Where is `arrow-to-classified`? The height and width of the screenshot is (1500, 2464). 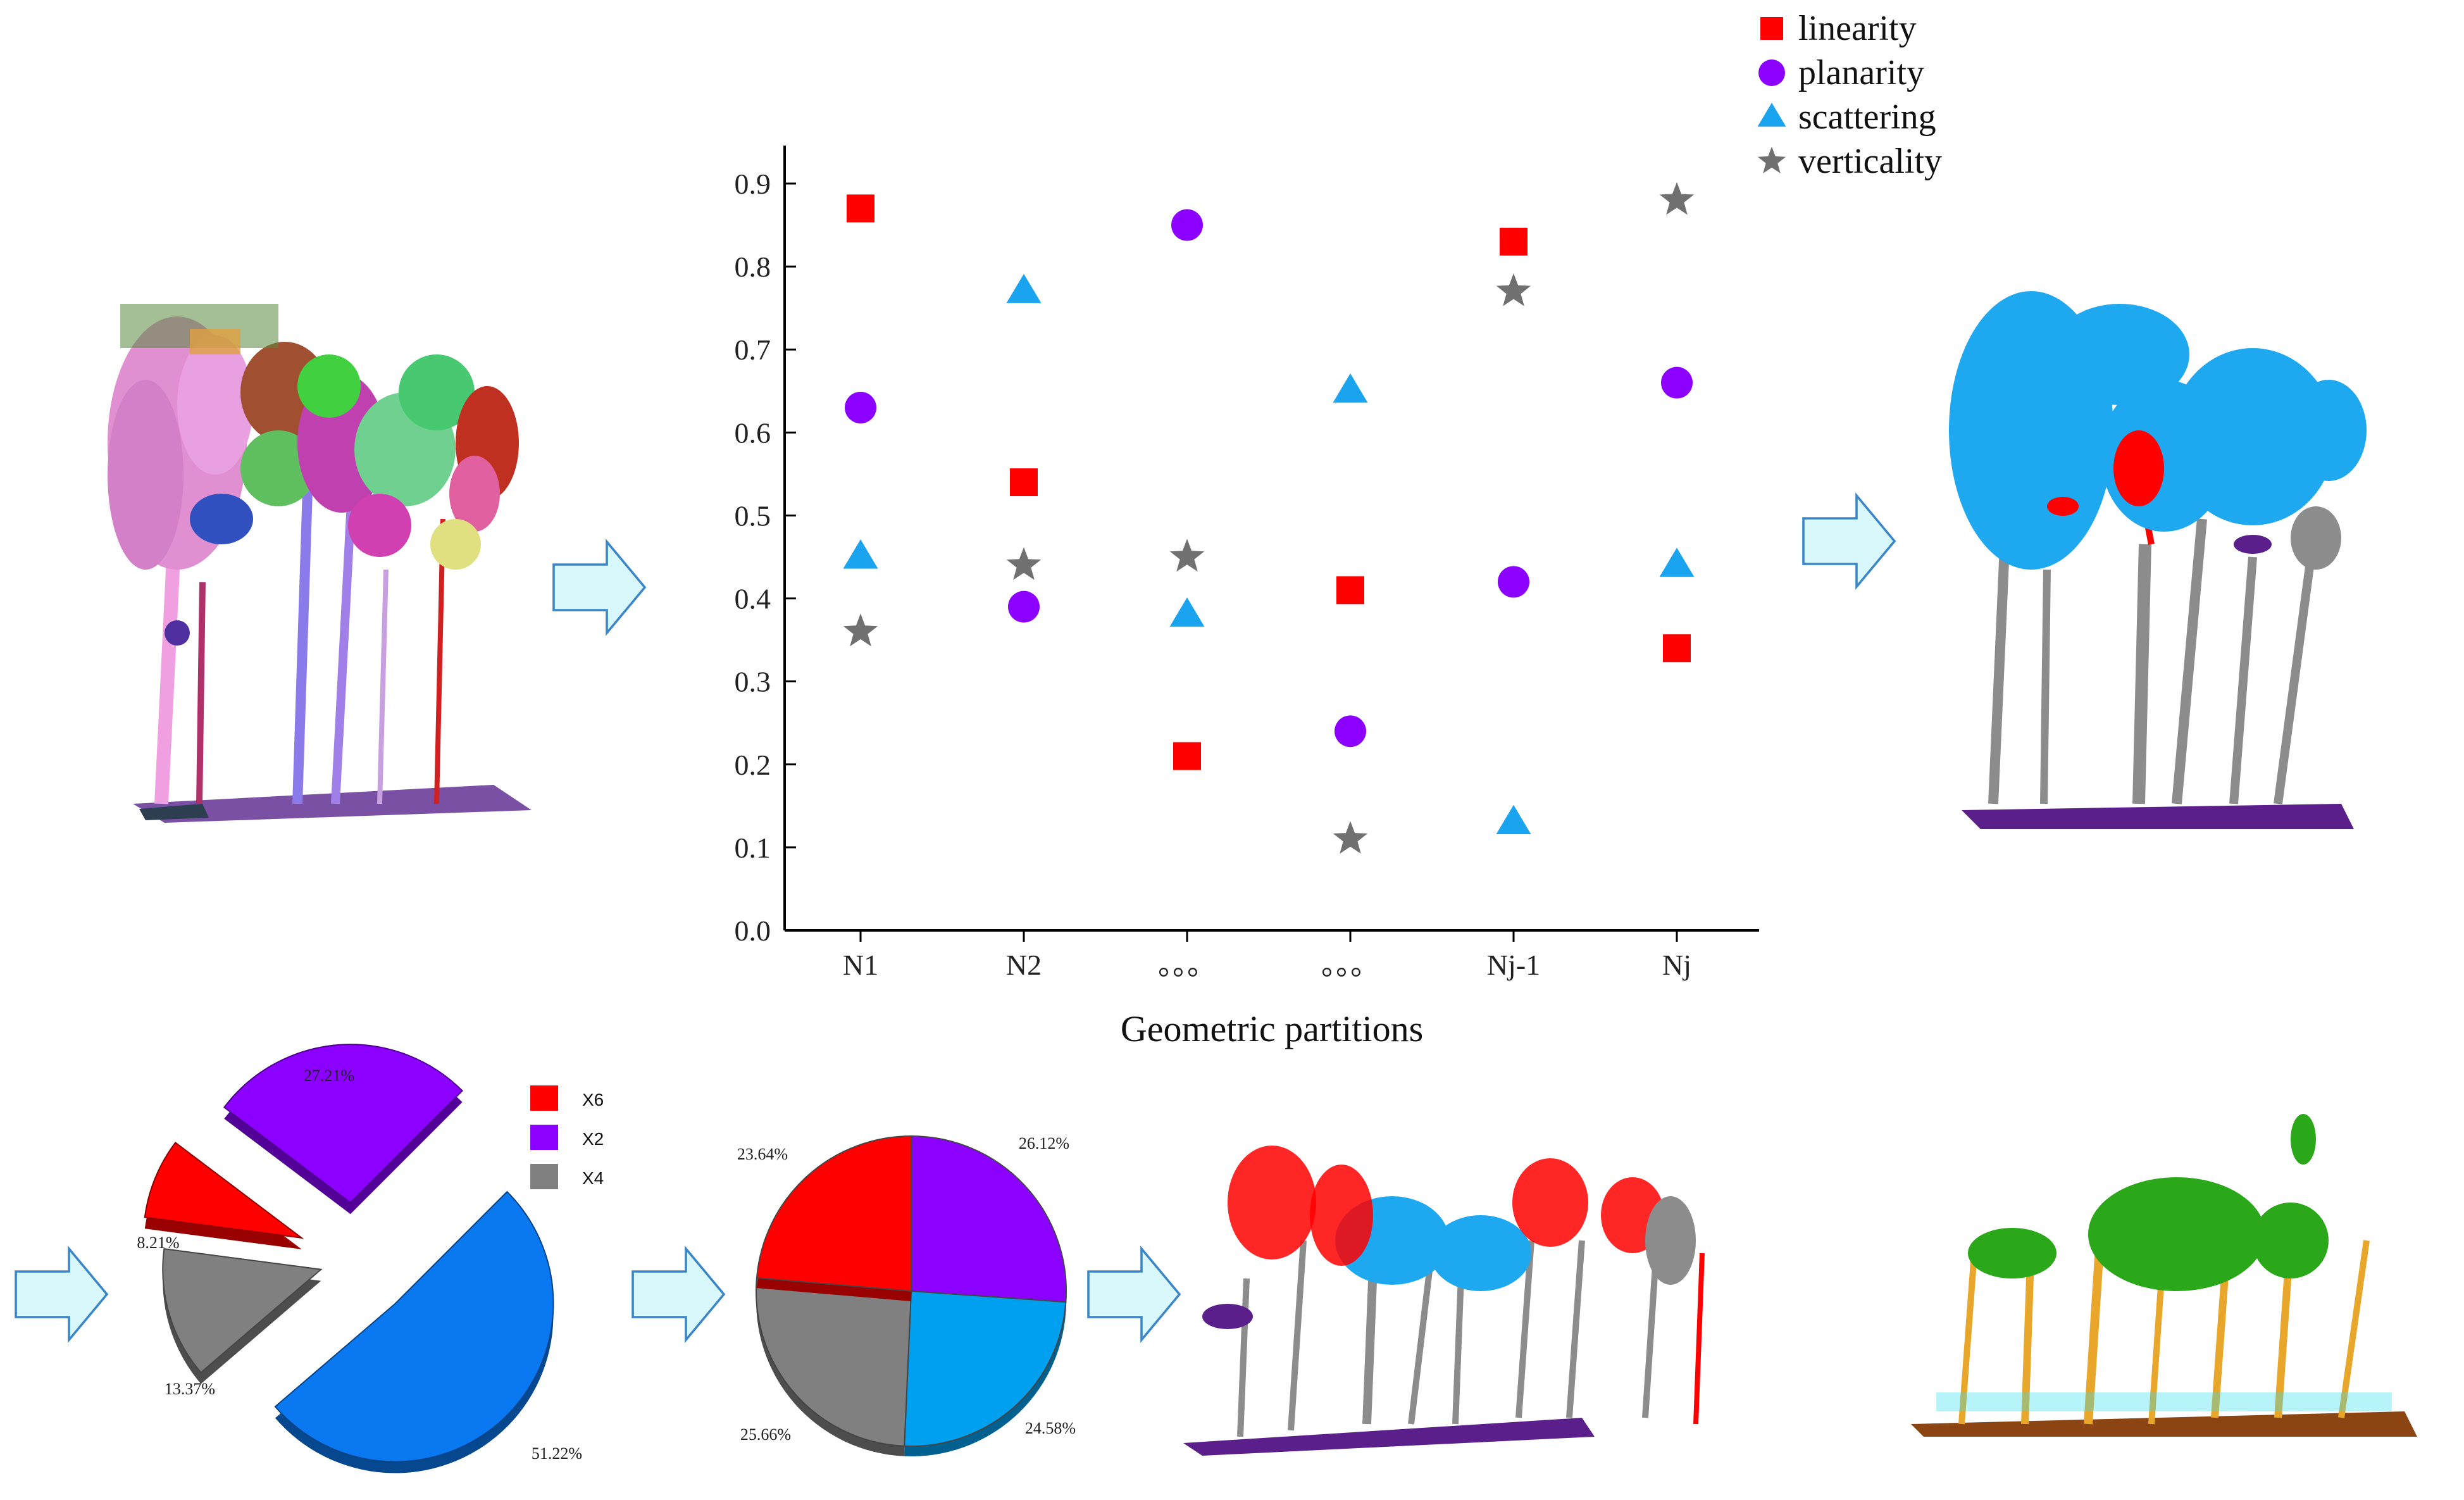
arrow-to-classified is located at coordinates (1849, 541).